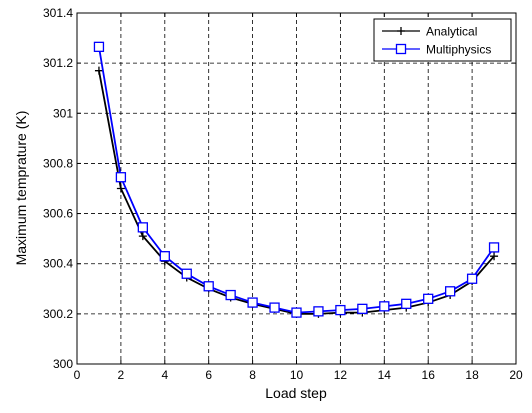 Image resolution: width=532 pixels, height=413 pixels. Describe the element at coordinates (252, 375) in the screenshot. I see `x-tick-label: 8` at that location.